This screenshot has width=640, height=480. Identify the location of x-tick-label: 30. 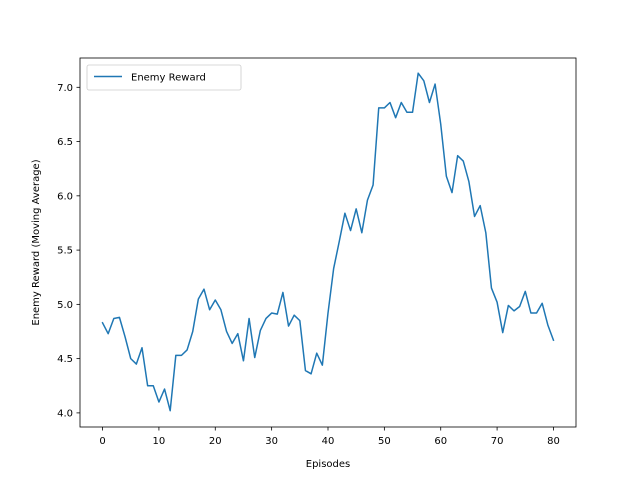
(271, 441).